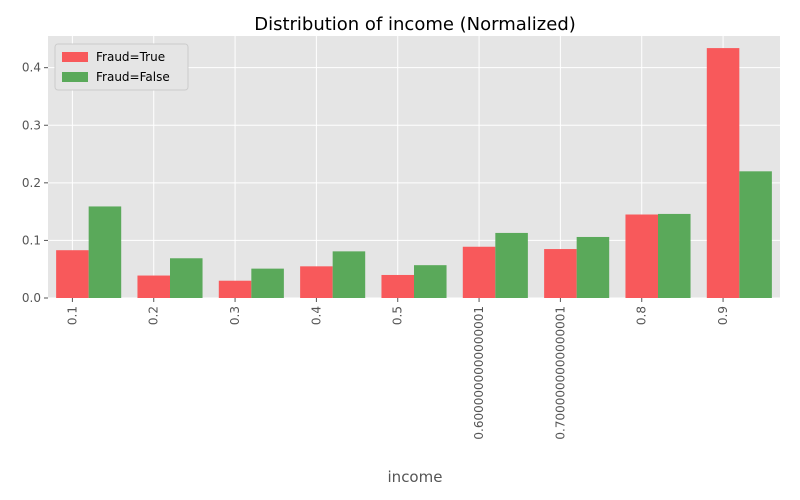 This screenshot has height=500, width=800. I want to click on x-axis-label: income, so click(415, 477).